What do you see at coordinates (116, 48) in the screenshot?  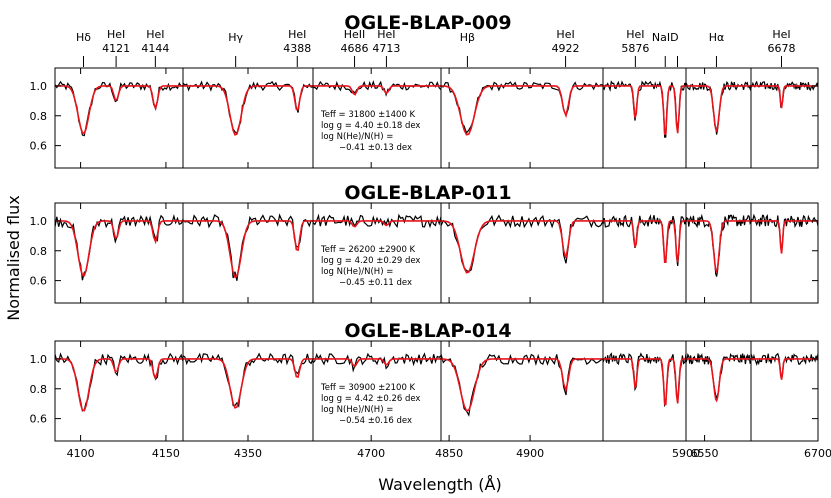 I see `line-id-wavelength: 4121` at bounding box center [116, 48].